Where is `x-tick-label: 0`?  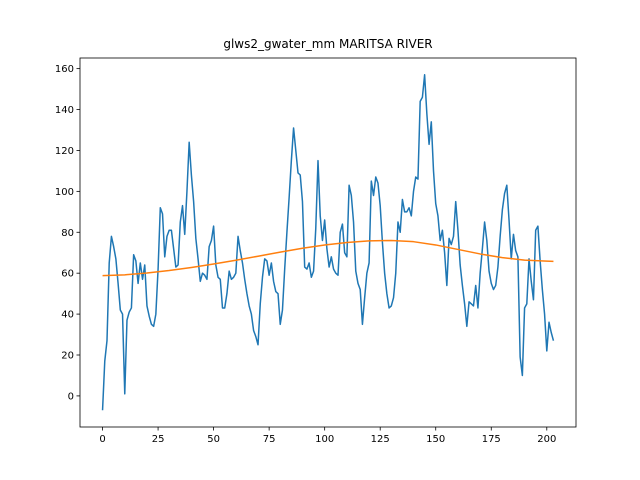 x-tick-label: 0 is located at coordinates (102, 439).